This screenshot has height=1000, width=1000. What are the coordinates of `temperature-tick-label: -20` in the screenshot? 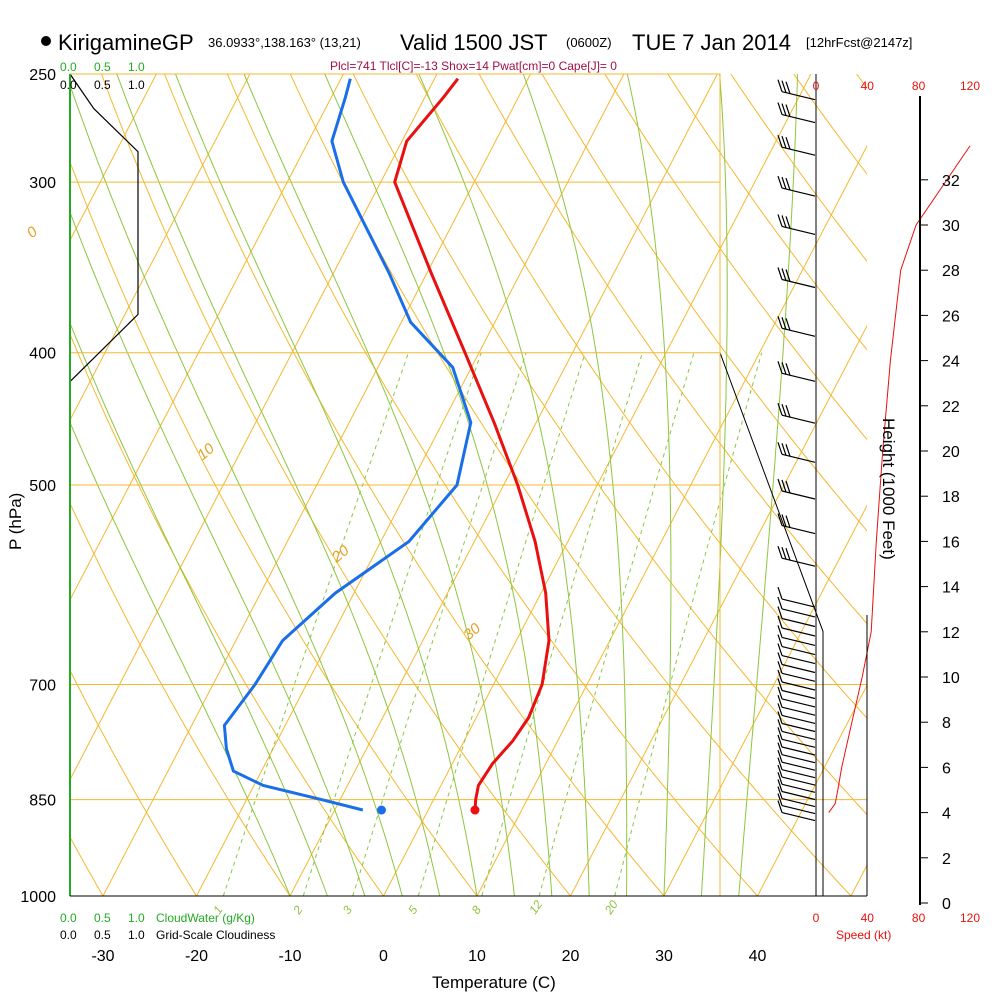 It's located at (196, 956).